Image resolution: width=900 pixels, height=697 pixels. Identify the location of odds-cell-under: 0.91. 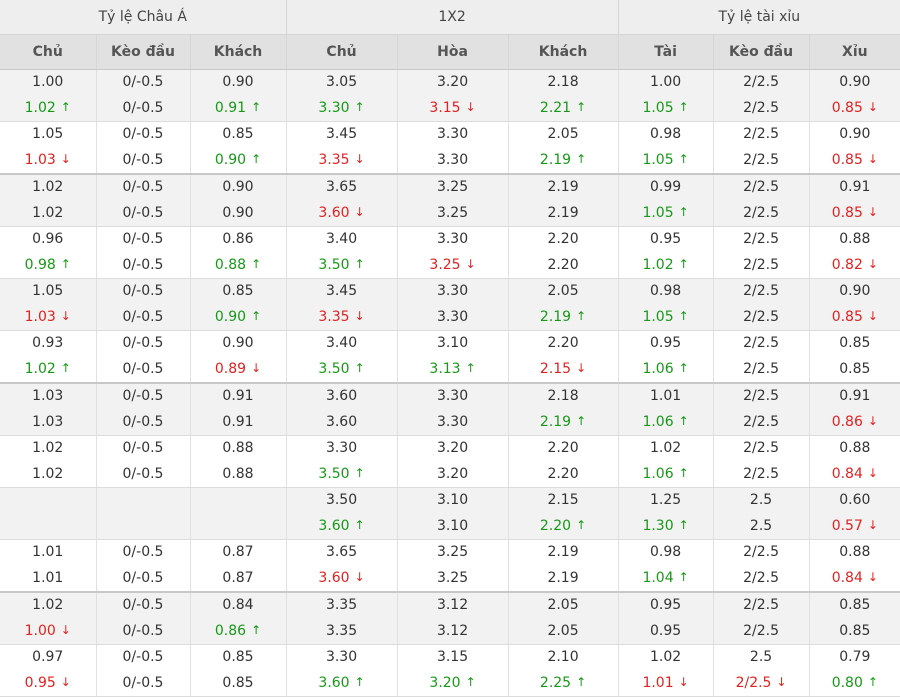
(854, 396).